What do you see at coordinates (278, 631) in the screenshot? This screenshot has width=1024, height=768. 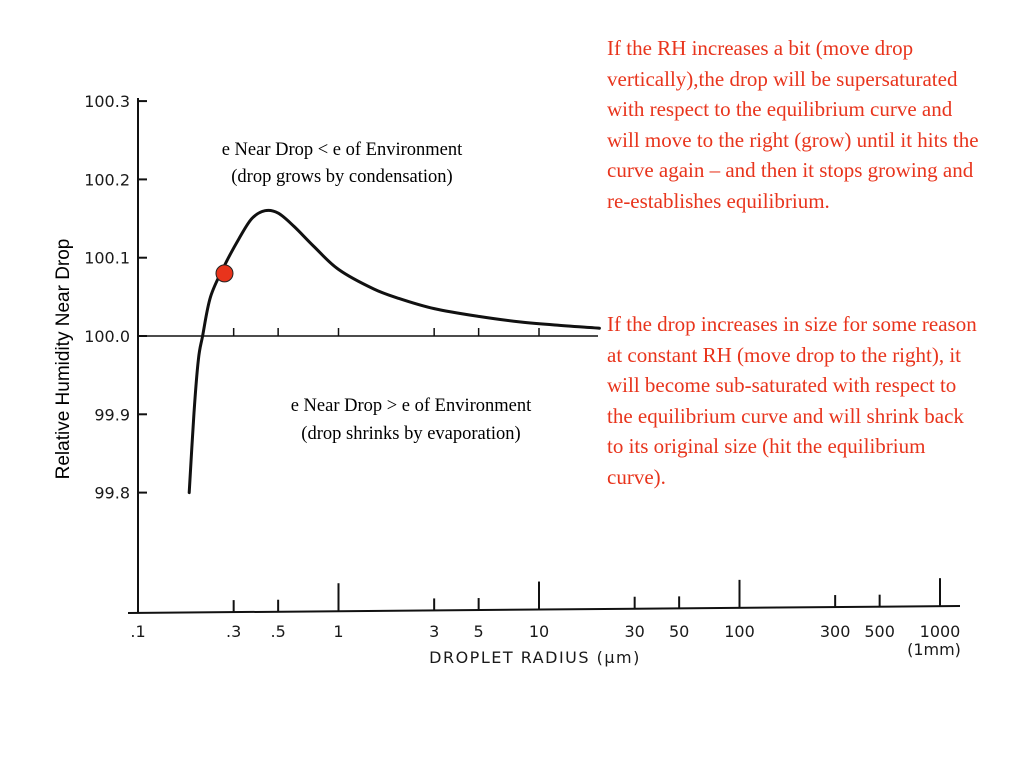 I see `x-tick-label-2: .5` at bounding box center [278, 631].